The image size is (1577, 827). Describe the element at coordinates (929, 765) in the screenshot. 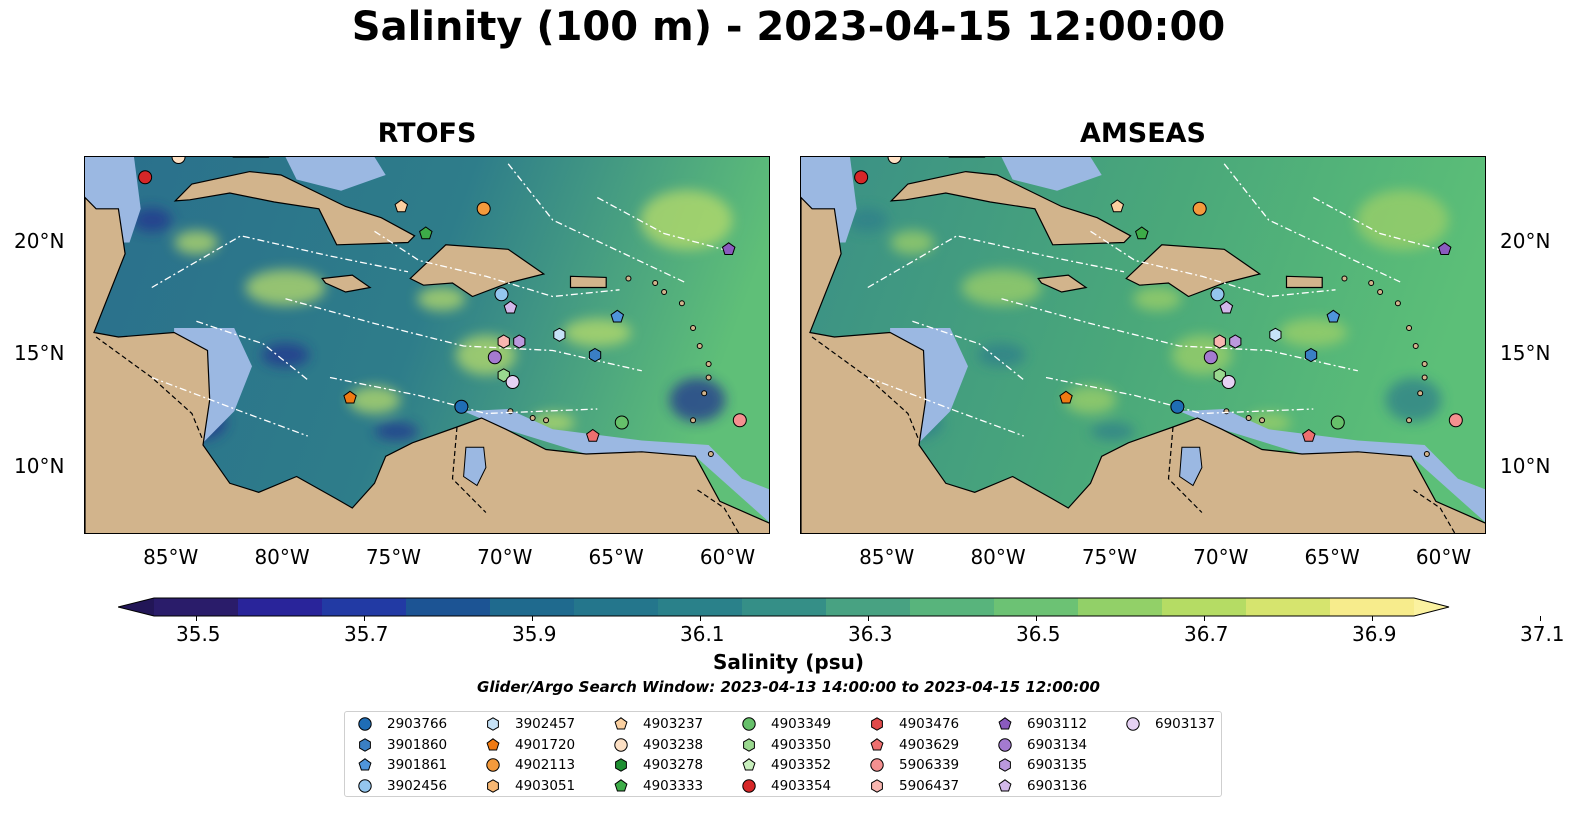

I see `legend-label: 5906339` at that location.